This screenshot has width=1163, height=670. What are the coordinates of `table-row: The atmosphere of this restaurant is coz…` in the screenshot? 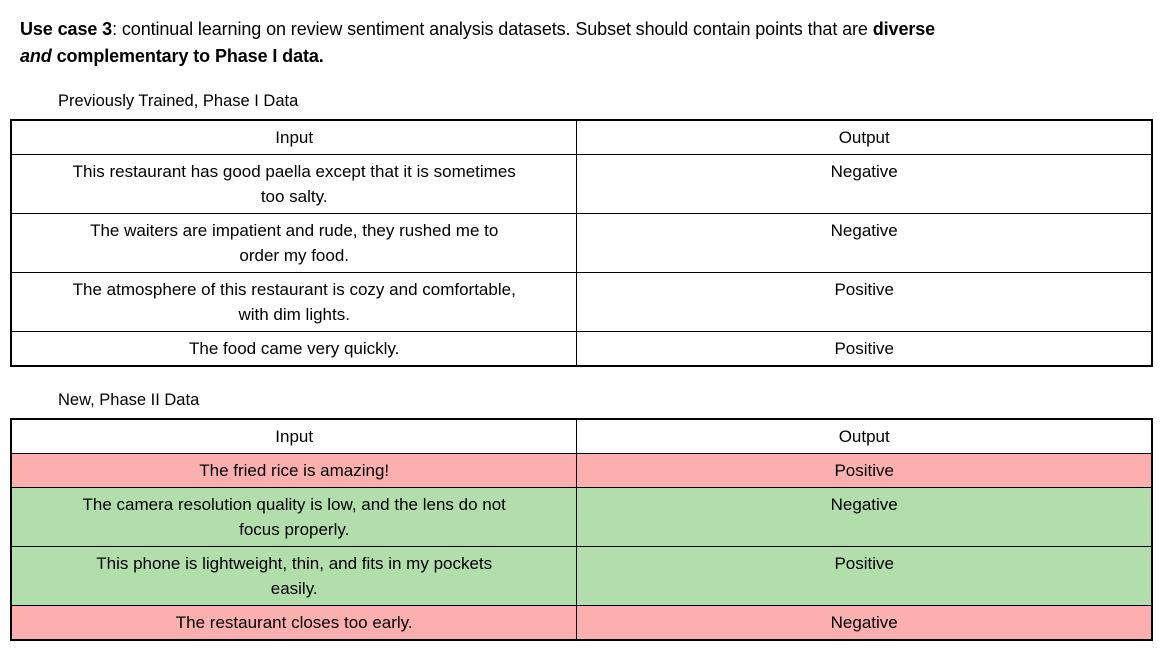 It's located at (581, 302).